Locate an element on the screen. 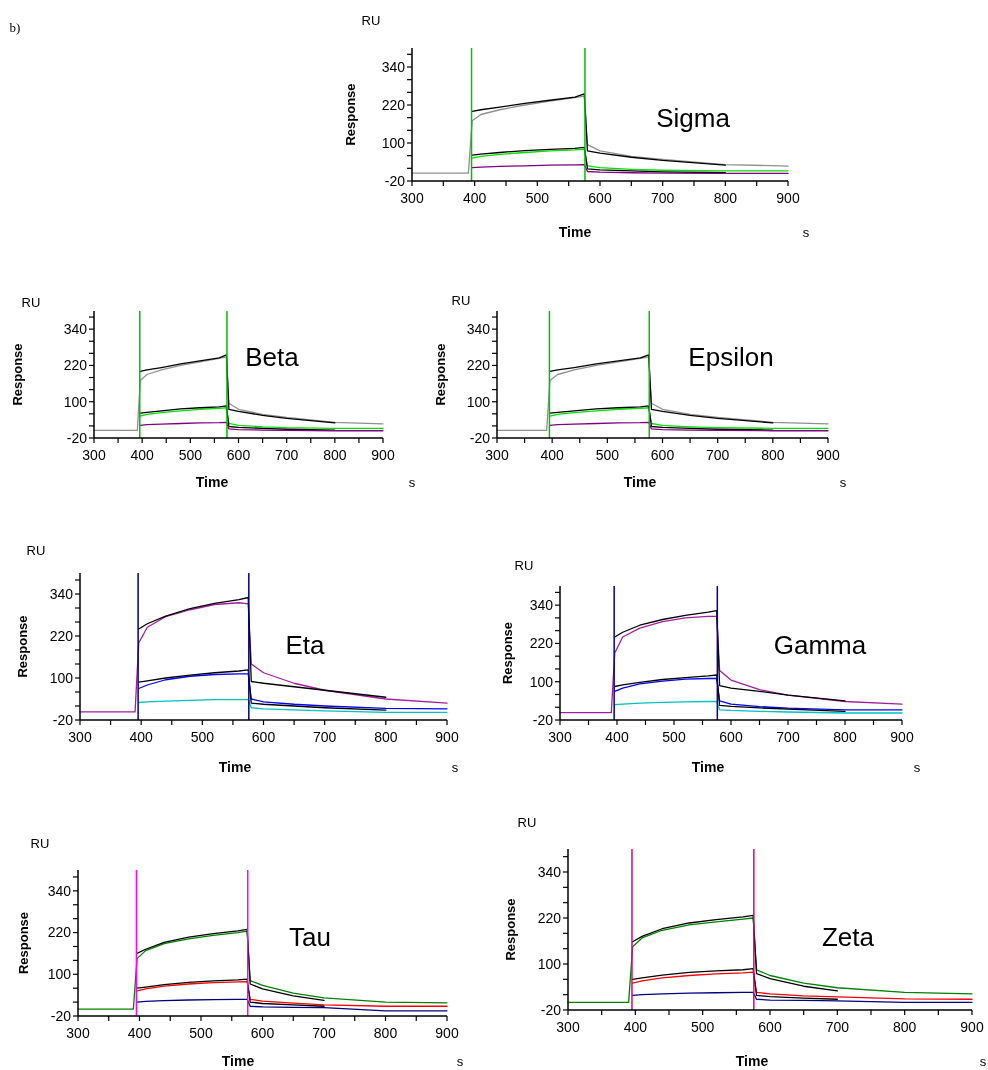 Image resolution: width=988 pixels, height=1070 pixels. text: Beta is located at coordinates (272, 357).